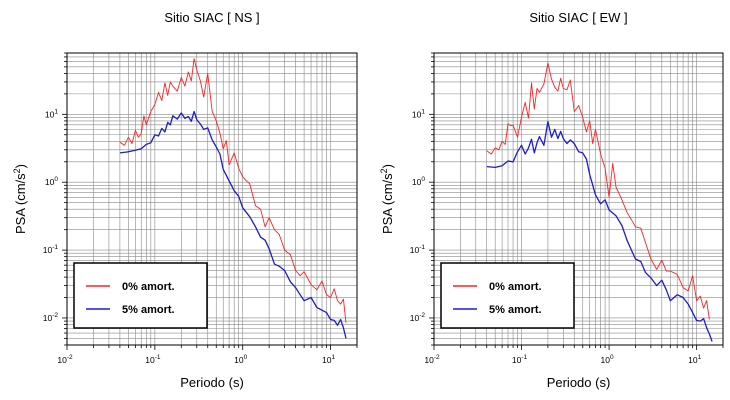  I want to click on chart-title: Sitio SIAC [ NS ], so click(211, 17).